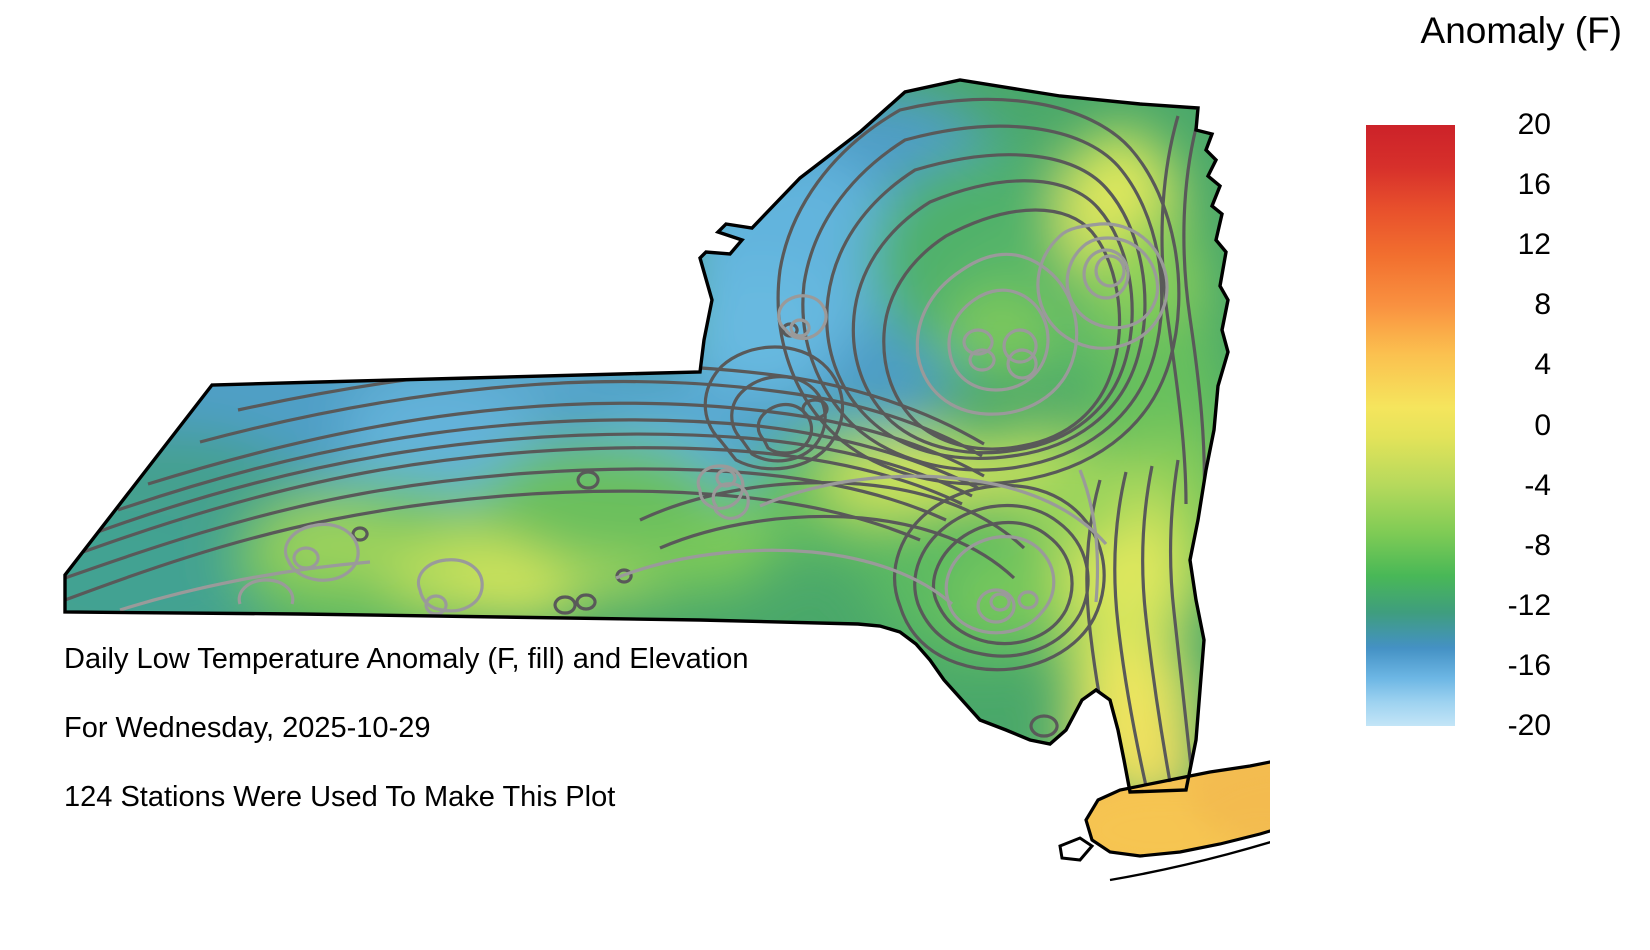 Image resolution: width=1650 pixels, height=950 pixels. Describe the element at coordinates (1534, 245) in the screenshot. I see `colorbar-tick-2: 12` at that location.